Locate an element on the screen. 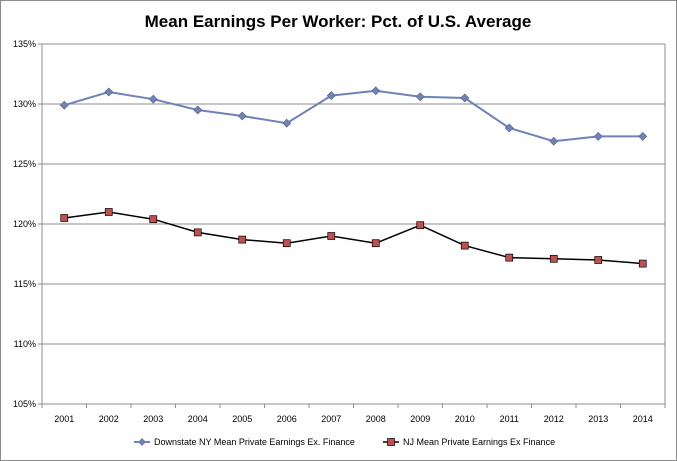 The height and width of the screenshot is (461, 677). y-tick-label: 115% is located at coordinates (25, 284).